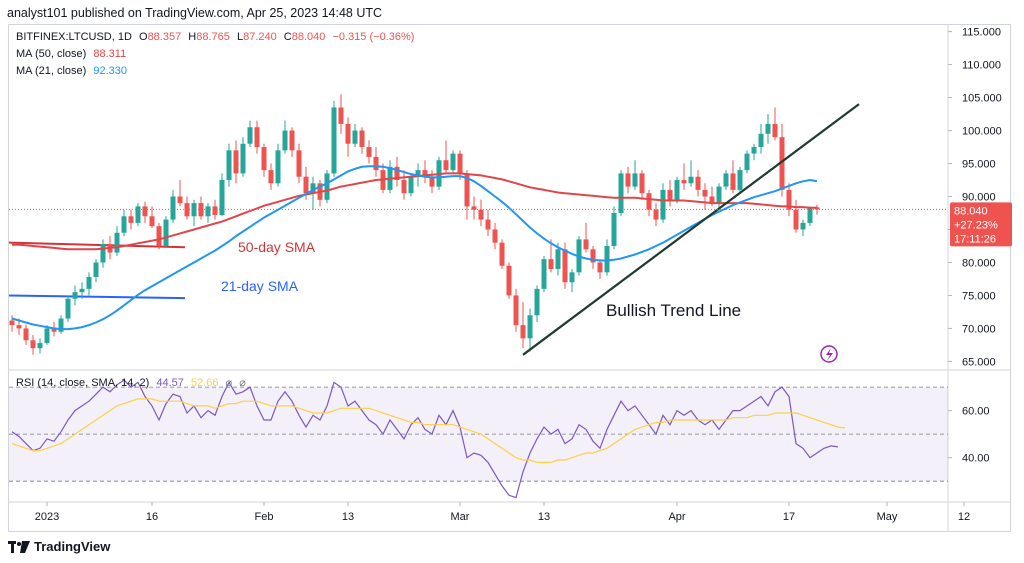 This screenshot has width=1024, height=563. What do you see at coordinates (287, 37) in the screenshot?
I see `close-label: C` at bounding box center [287, 37].